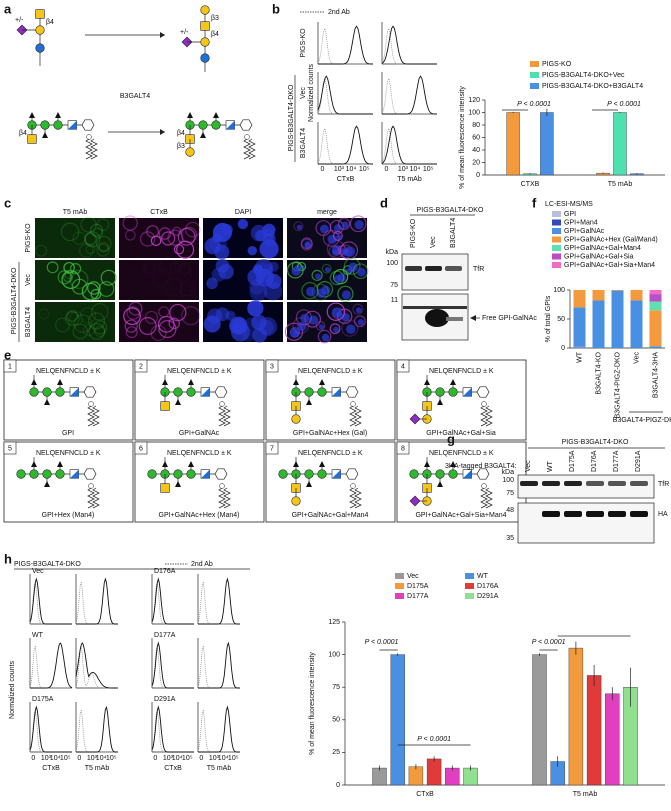 This screenshot has height=811, width=671. Describe the element at coordinates (569, 204) in the screenshot. I see `chart-title: LC-ESI-MS/MS` at that location.